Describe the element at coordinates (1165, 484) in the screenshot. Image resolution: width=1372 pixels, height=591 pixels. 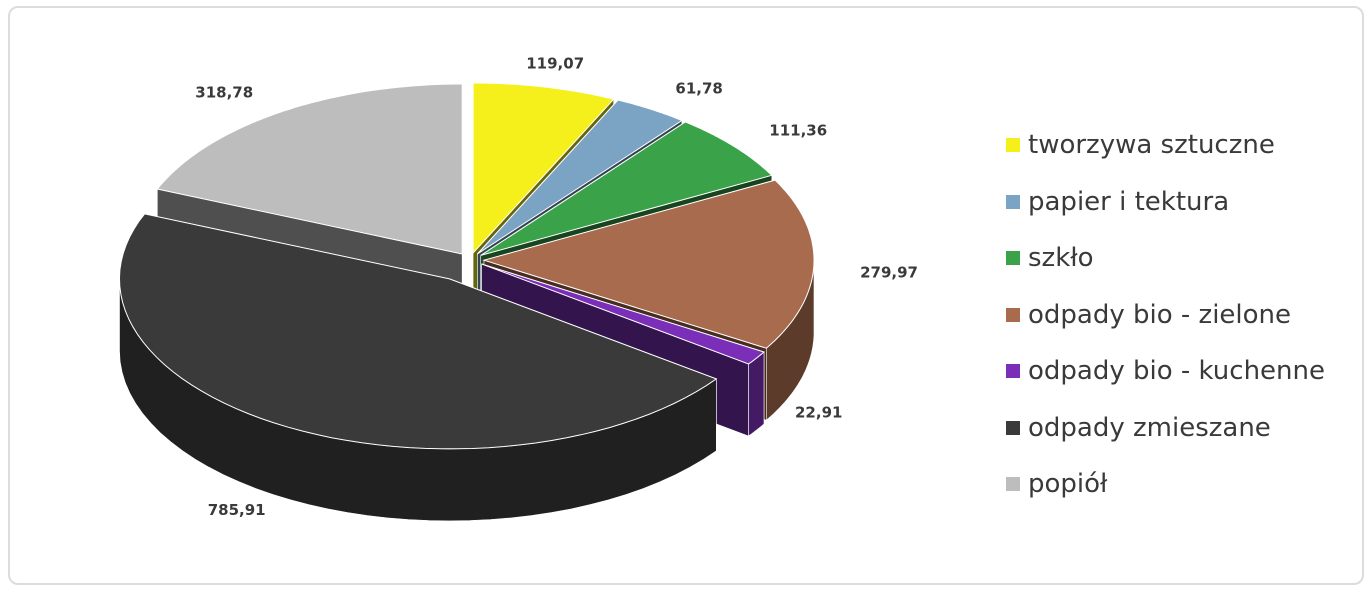
I see `legend-item-popiol: popiół` at that location.